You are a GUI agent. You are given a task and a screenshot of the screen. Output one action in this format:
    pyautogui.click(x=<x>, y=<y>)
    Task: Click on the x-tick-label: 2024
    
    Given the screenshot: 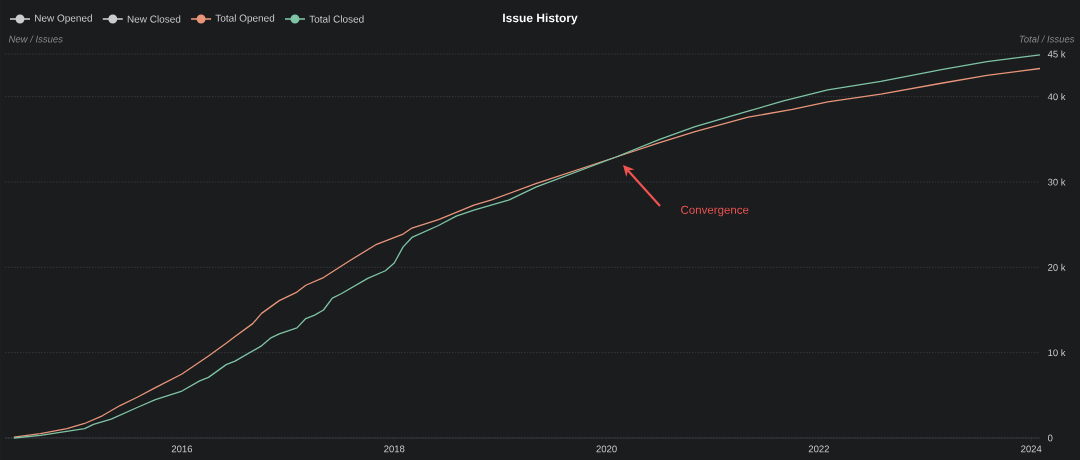 What is the action you would take?
    pyautogui.click(x=1031, y=449)
    